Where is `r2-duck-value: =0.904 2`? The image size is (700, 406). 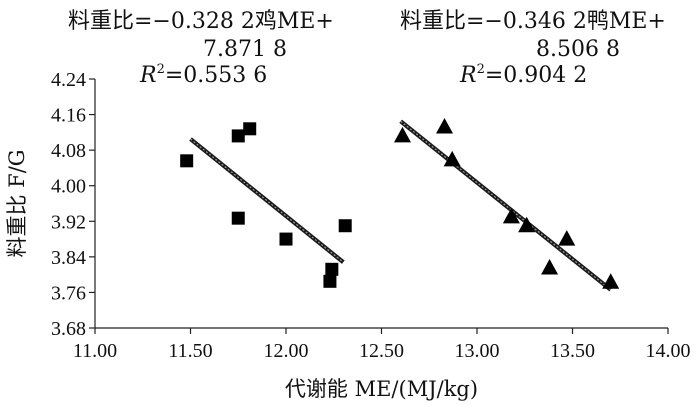 r2-duck-value: =0.904 2 is located at coordinates (536, 75).